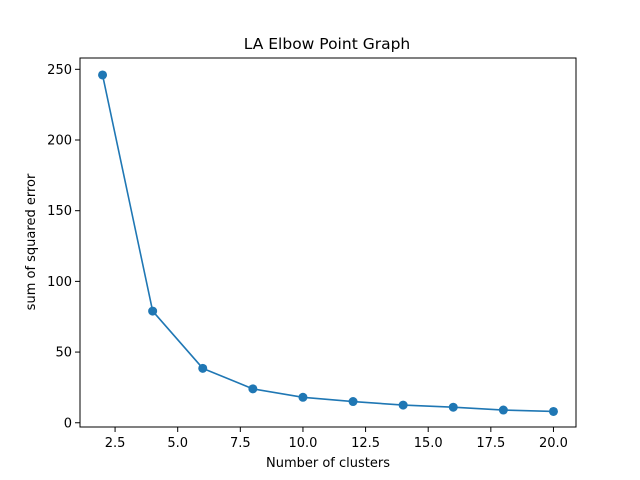 The height and width of the screenshot is (480, 640). I want to click on x-tick-label: 7.5, so click(240, 443).